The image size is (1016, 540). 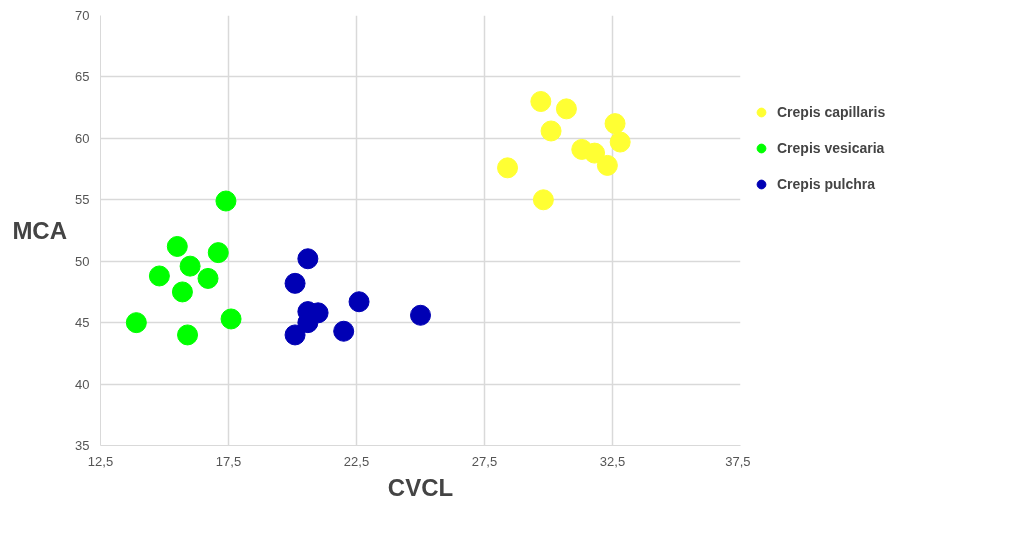 What do you see at coordinates (82, 261) in the screenshot?
I see `y-tick-label: 50` at bounding box center [82, 261].